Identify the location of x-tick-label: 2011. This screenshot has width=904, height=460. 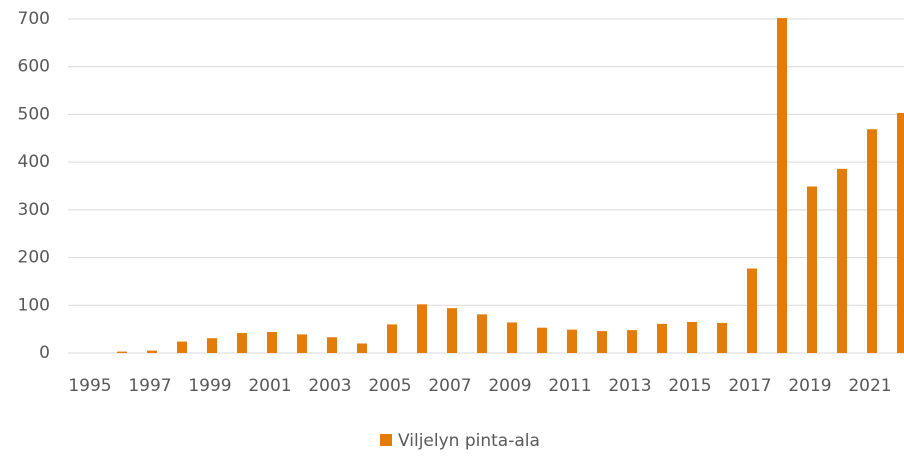
(569, 386).